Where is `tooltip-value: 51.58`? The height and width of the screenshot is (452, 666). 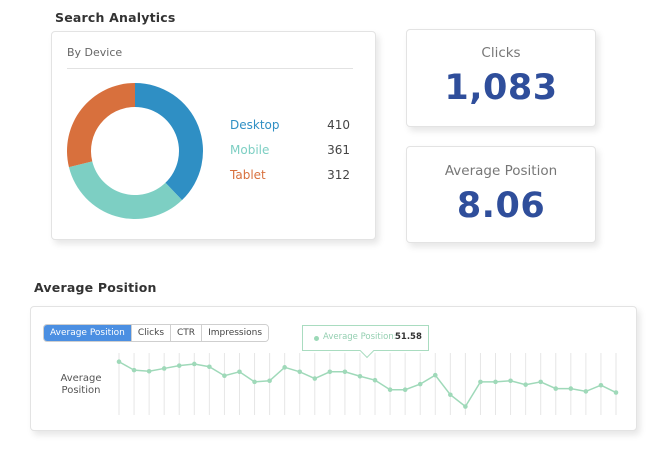 tooltip-value: 51.58 is located at coordinates (408, 337).